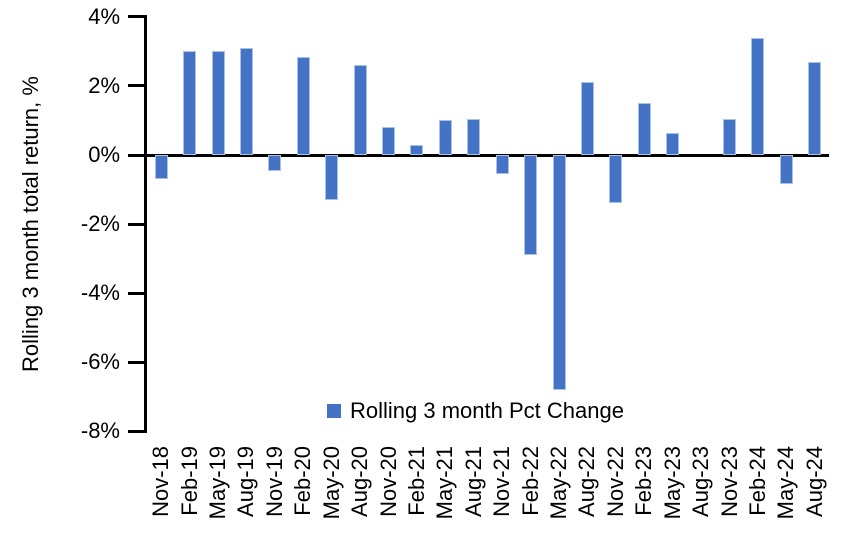  What do you see at coordinates (303, 481) in the screenshot?
I see `x-tick-label: Feb-20` at bounding box center [303, 481].